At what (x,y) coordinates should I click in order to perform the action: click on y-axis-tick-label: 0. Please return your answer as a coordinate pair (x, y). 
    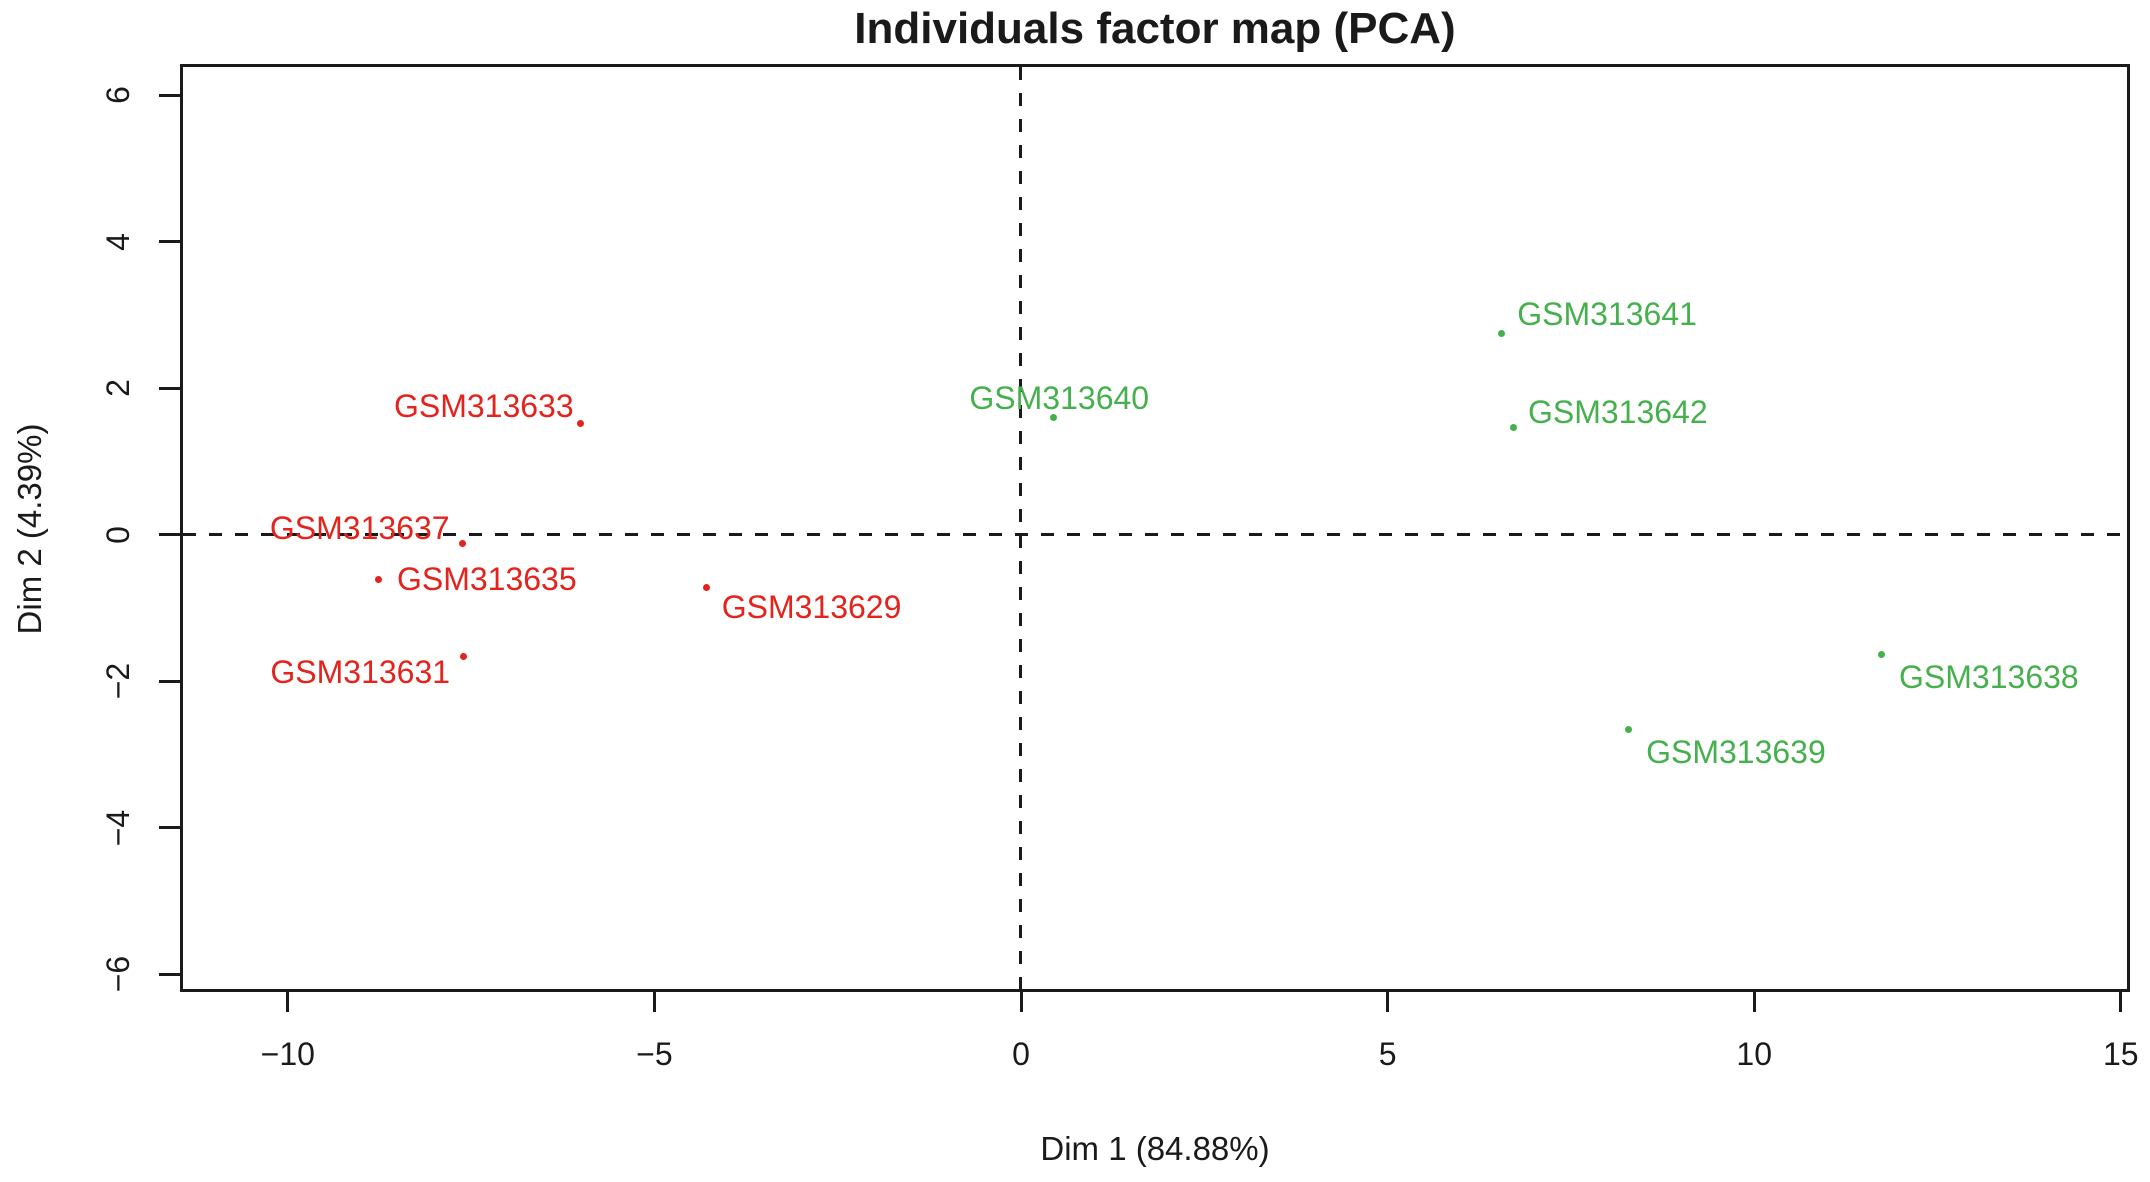
    Looking at the image, I should click on (118, 534).